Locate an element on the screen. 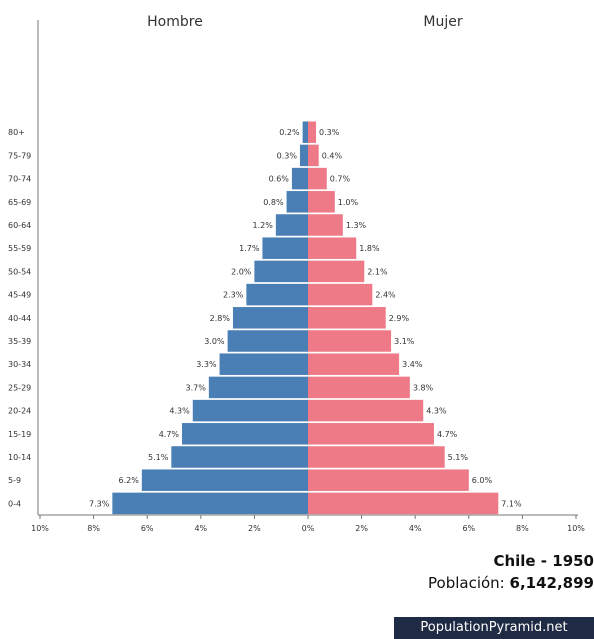  age-label-75-79: 75-79 is located at coordinates (19, 155).